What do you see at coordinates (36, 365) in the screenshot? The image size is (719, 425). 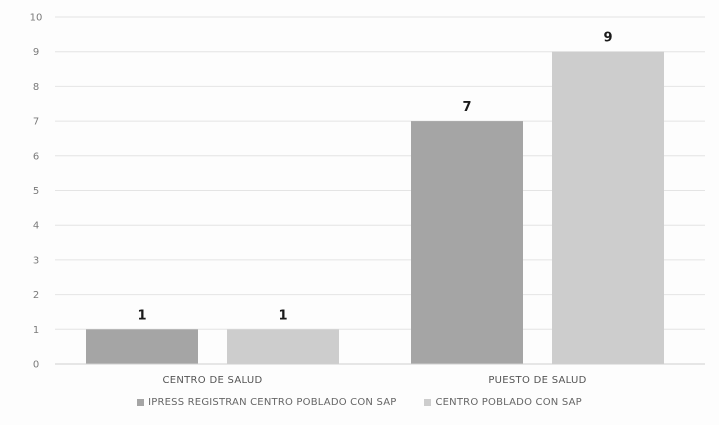 I see `y-tick-label-0: 0` at bounding box center [36, 365].